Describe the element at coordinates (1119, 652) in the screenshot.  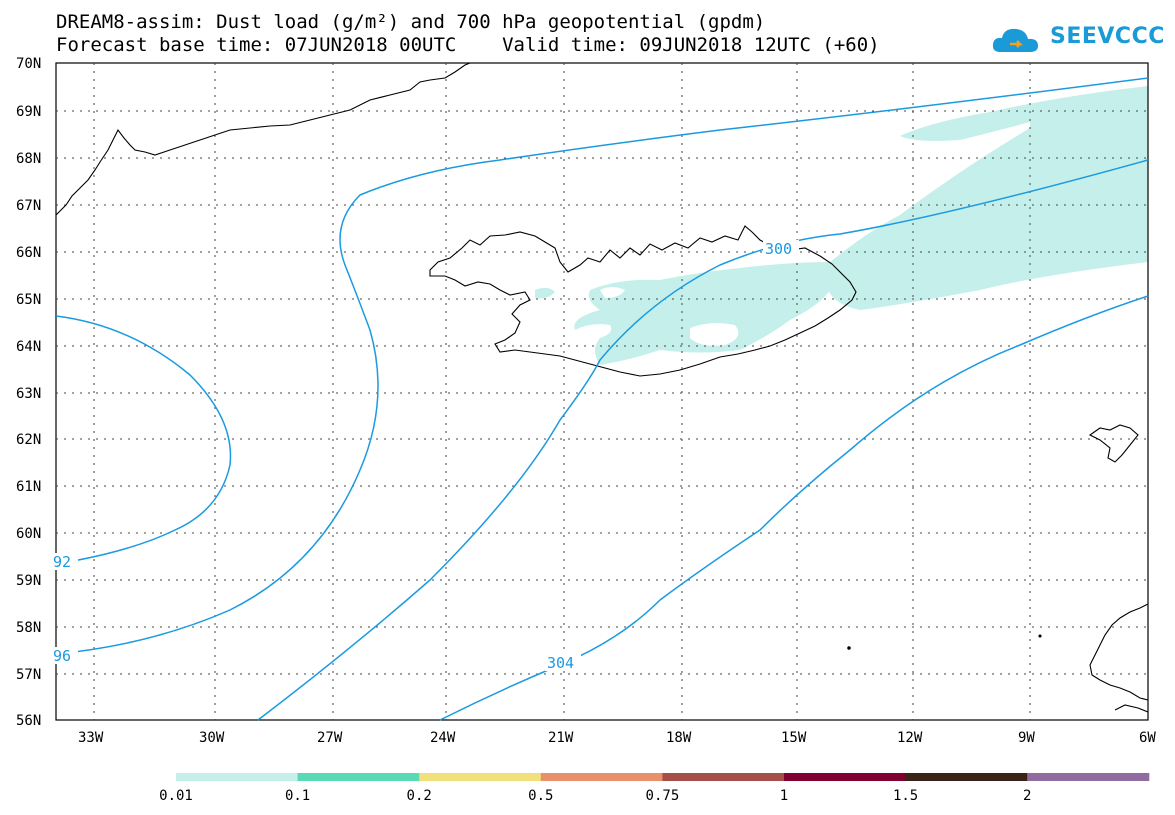
I see `scotland-coast` at that location.